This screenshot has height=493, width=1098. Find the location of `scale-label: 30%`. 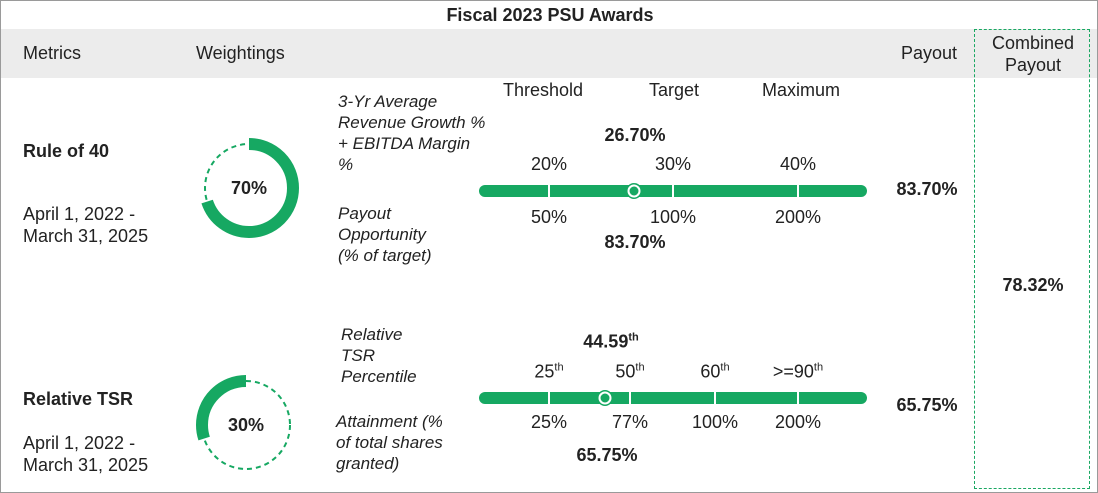

scale-label: 30% is located at coordinates (673, 164).